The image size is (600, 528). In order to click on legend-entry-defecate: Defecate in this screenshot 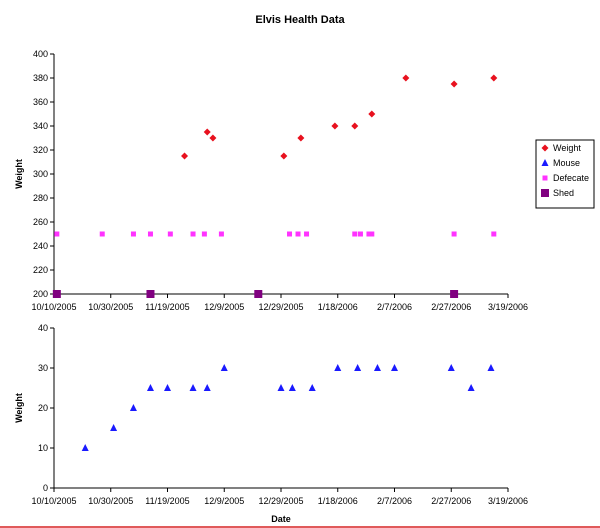, I will do `click(571, 178)`.